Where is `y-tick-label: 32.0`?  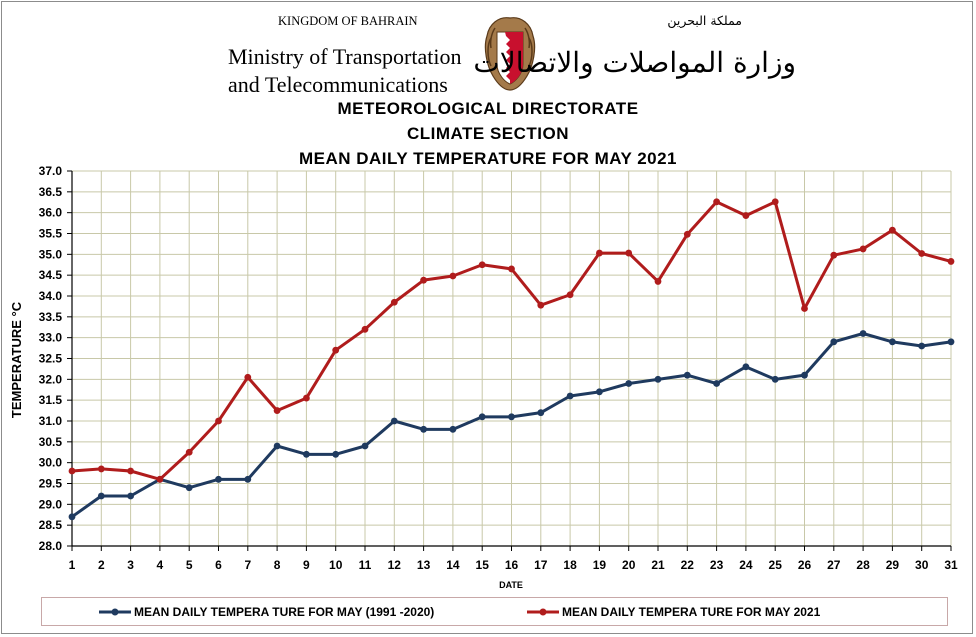 y-tick-label: 32.0 is located at coordinates (51, 379).